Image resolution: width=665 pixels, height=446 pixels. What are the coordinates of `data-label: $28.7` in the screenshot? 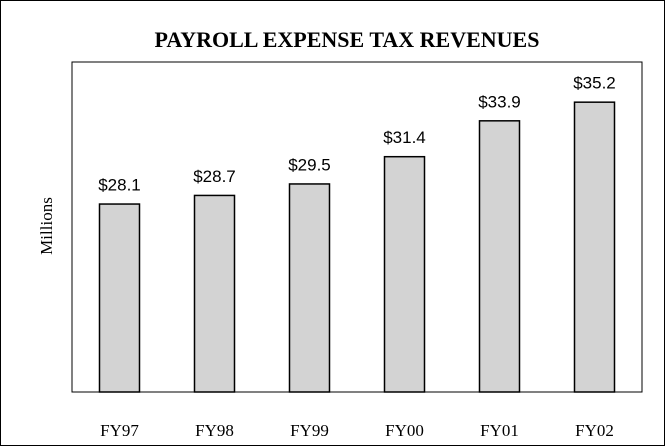 It's located at (214, 176).